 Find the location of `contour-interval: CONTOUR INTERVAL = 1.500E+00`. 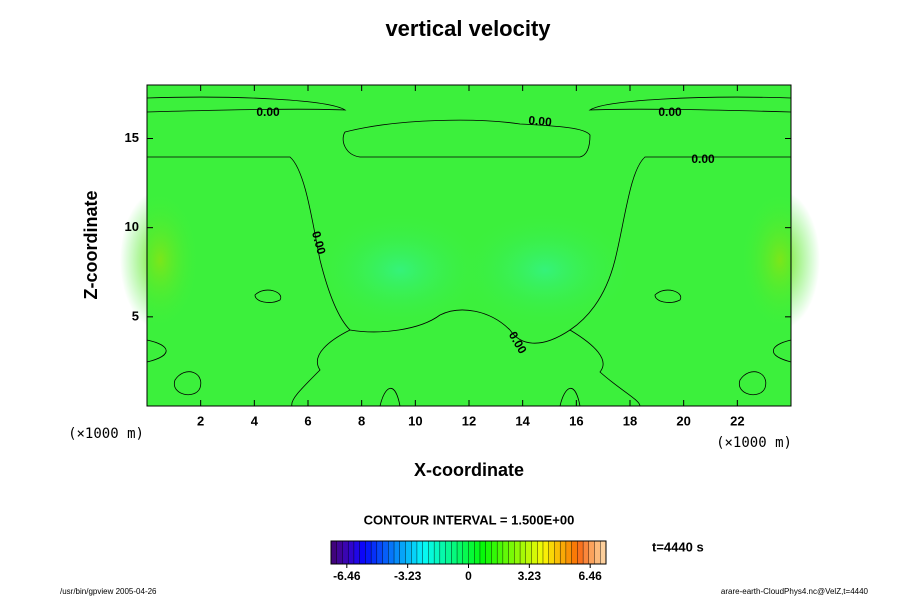

contour-interval: CONTOUR INTERVAL = 1.500E+00 is located at coordinates (469, 519).